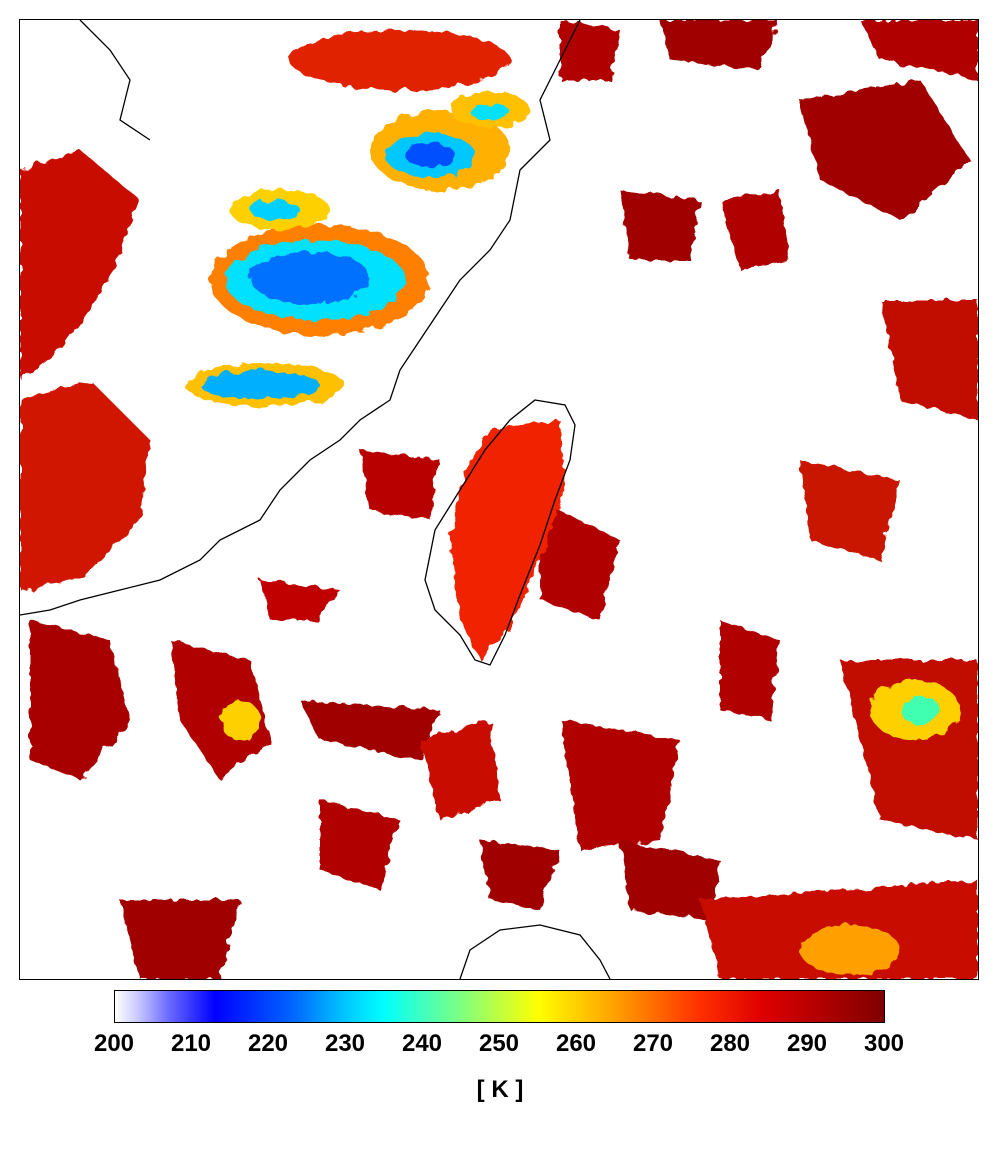  I want to click on colorbar, so click(499, 1006).